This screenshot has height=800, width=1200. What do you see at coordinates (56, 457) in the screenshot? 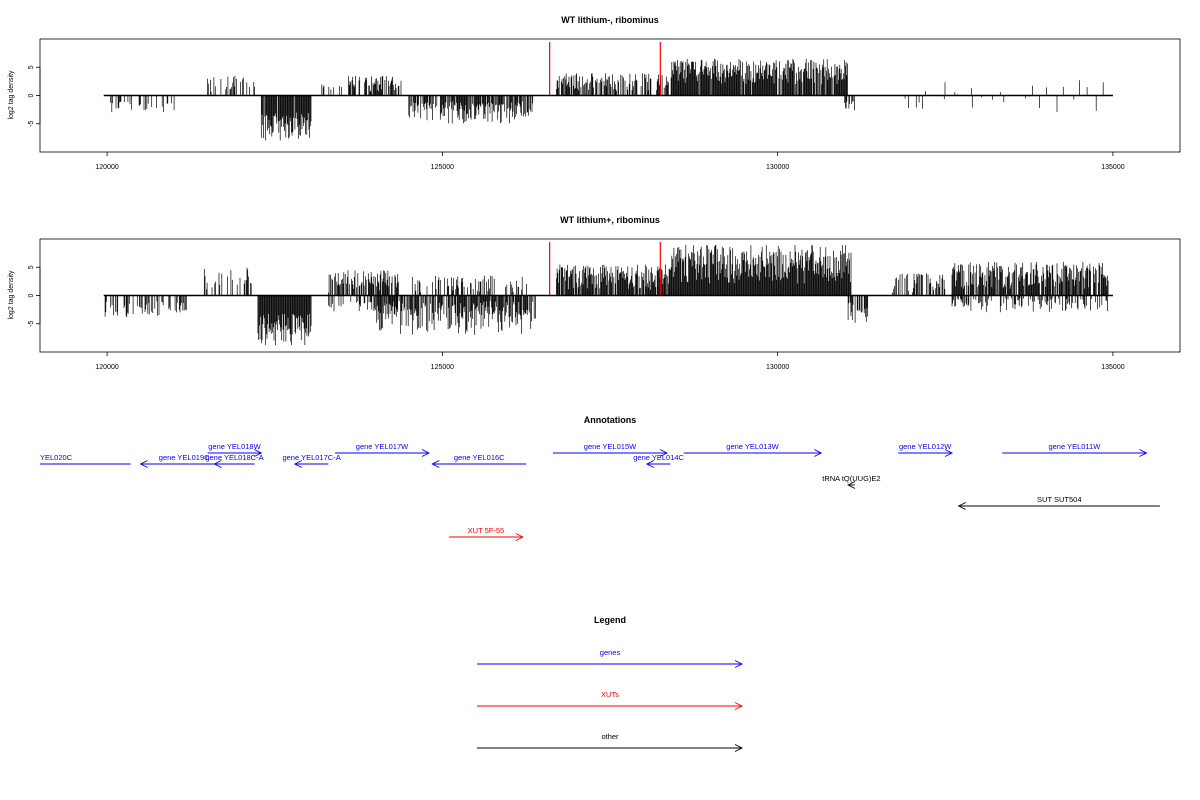
I see `feature-label: YEL020C` at bounding box center [56, 457].